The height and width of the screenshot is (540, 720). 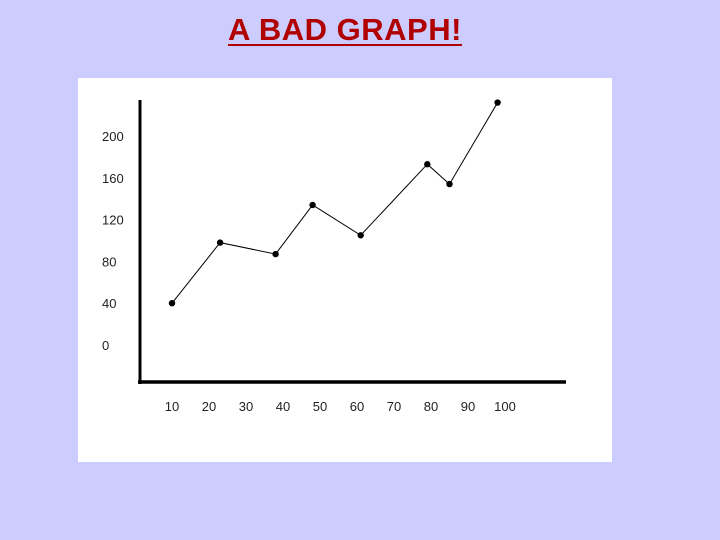 What do you see at coordinates (394, 406) in the screenshot?
I see `x-tick-label: 70` at bounding box center [394, 406].